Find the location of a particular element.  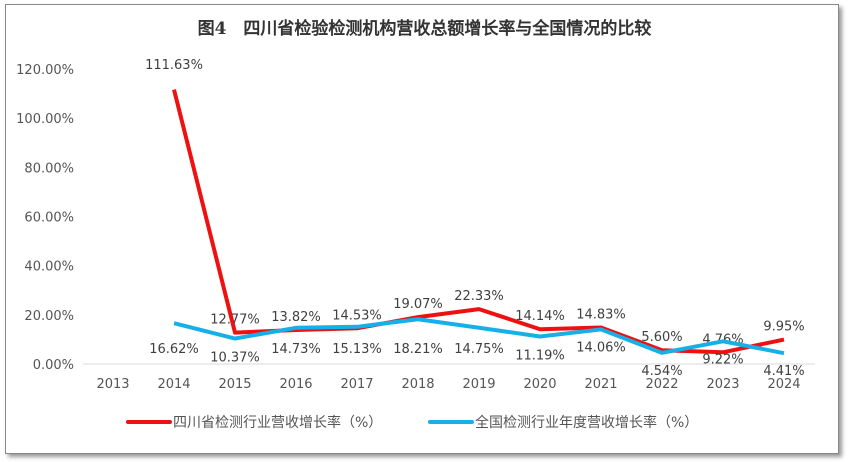

data-label: 22.33% is located at coordinates (479, 296).